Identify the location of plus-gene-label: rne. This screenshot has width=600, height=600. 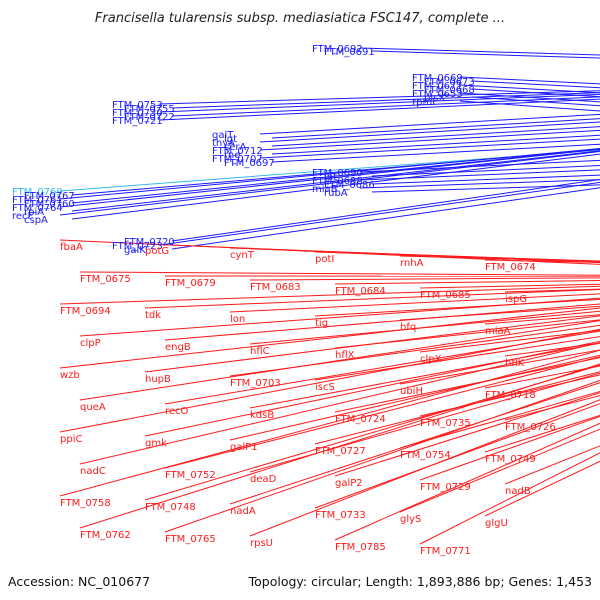
(232, 155).